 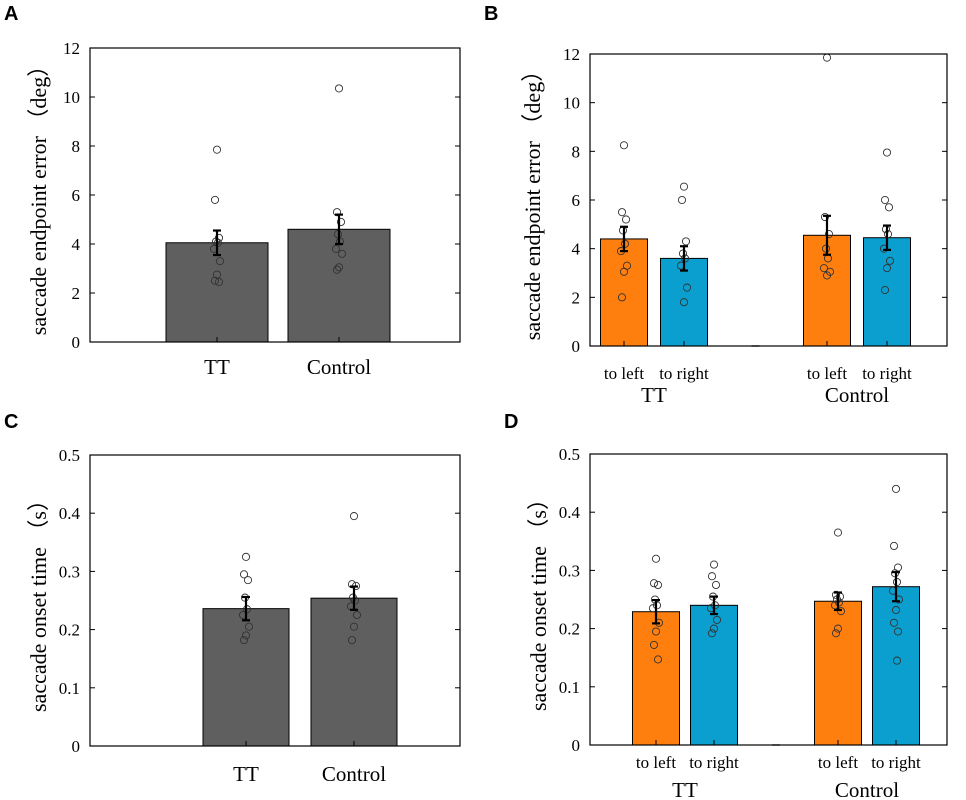 I want to click on bar-control, so click(x=339, y=285).